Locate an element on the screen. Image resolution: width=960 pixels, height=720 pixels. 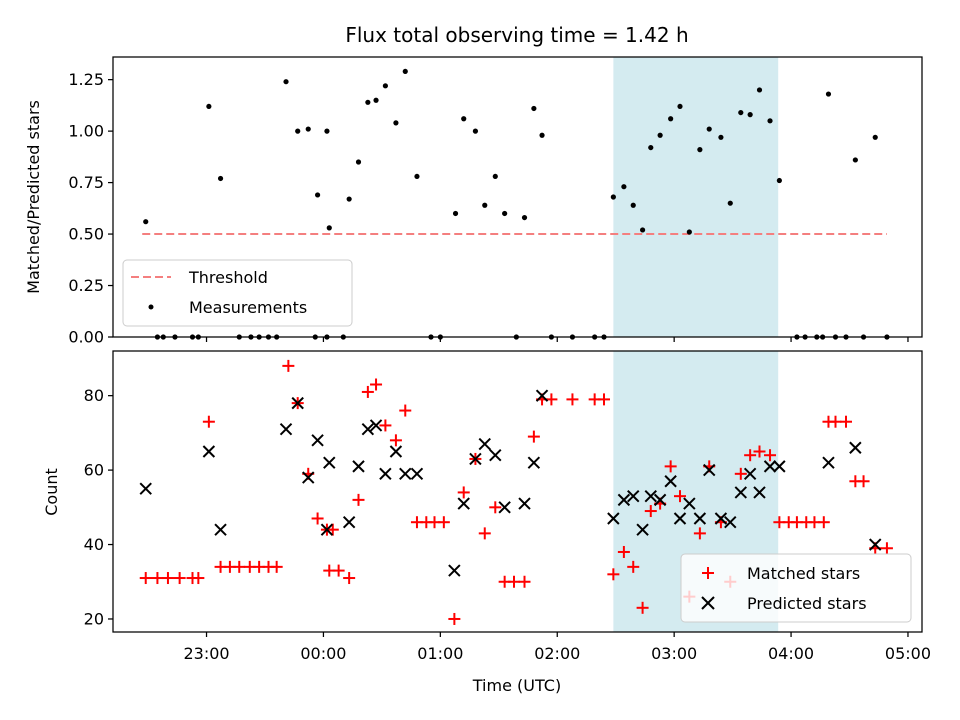
bottom-y-tick-label: 20 is located at coordinates (94, 618).